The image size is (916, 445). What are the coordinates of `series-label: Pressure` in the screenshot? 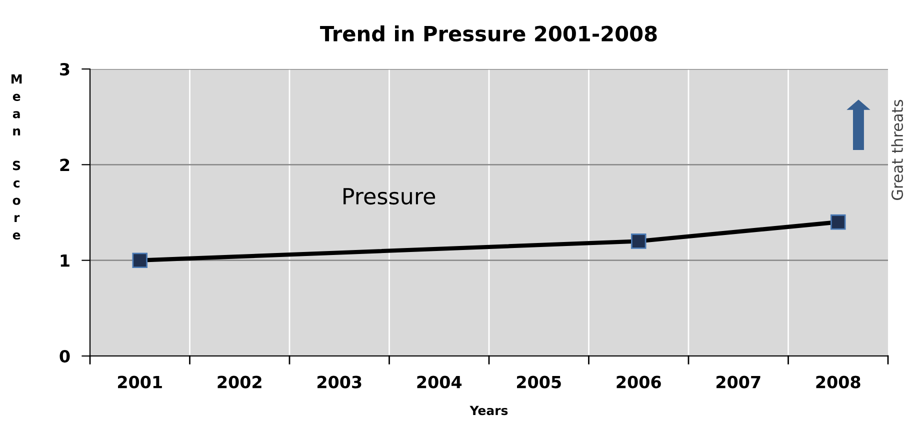 It's located at (390, 196).